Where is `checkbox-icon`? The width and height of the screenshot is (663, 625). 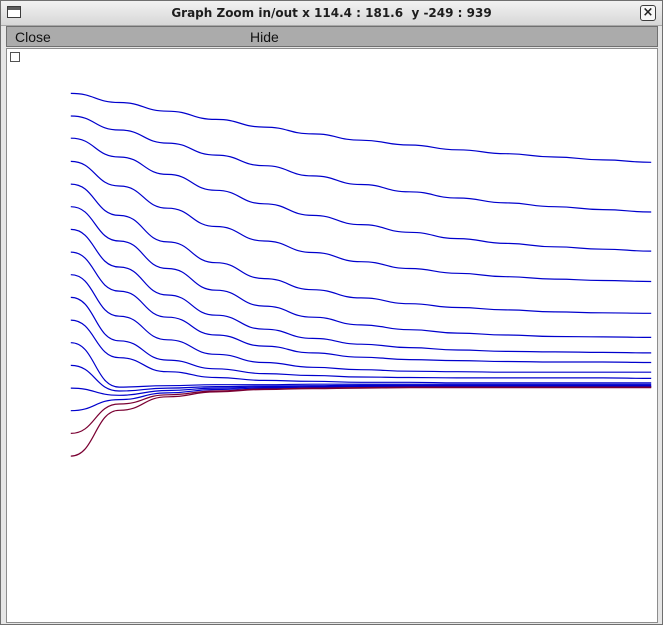 checkbox-icon is located at coordinates (15, 57).